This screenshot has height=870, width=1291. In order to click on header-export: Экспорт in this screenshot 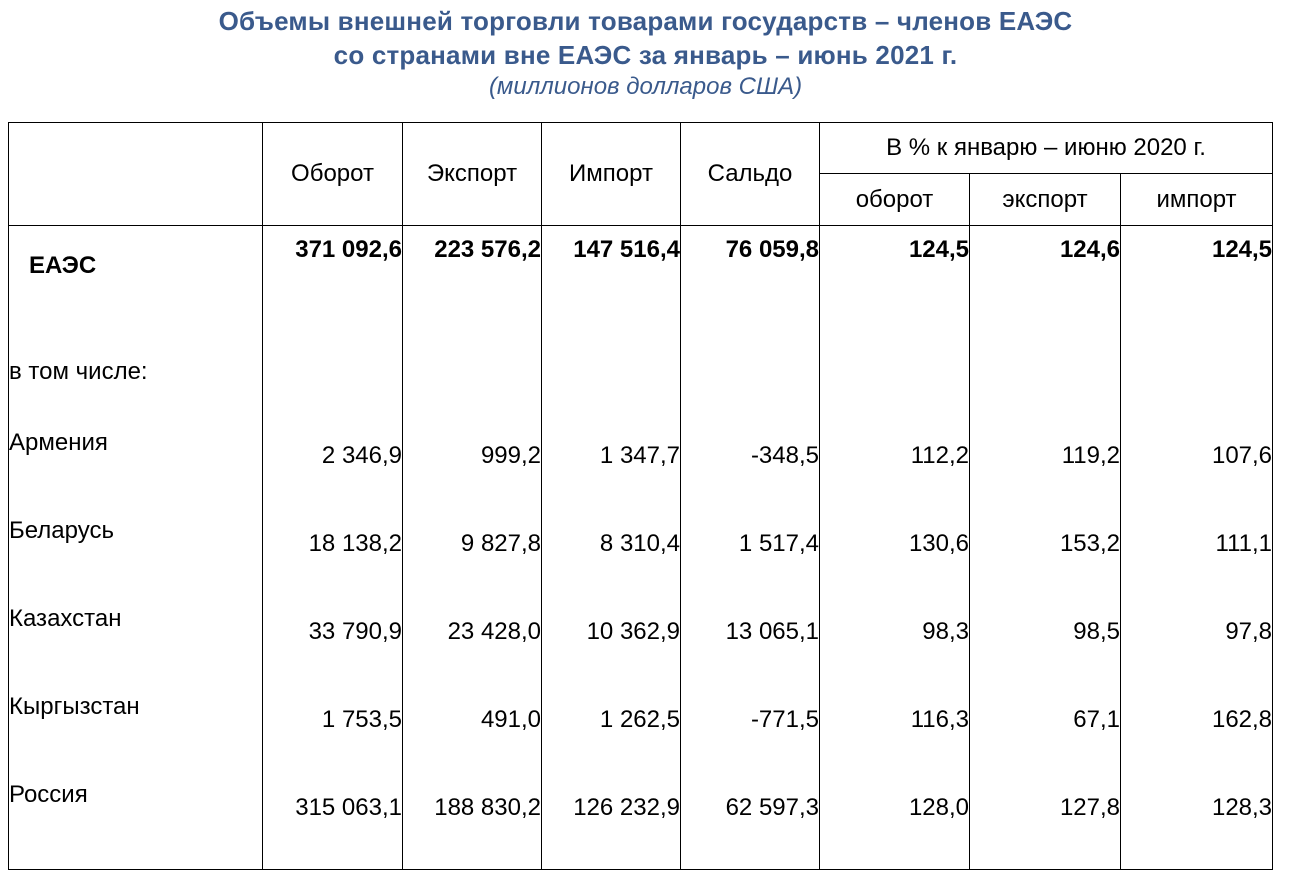, I will do `click(472, 174)`.